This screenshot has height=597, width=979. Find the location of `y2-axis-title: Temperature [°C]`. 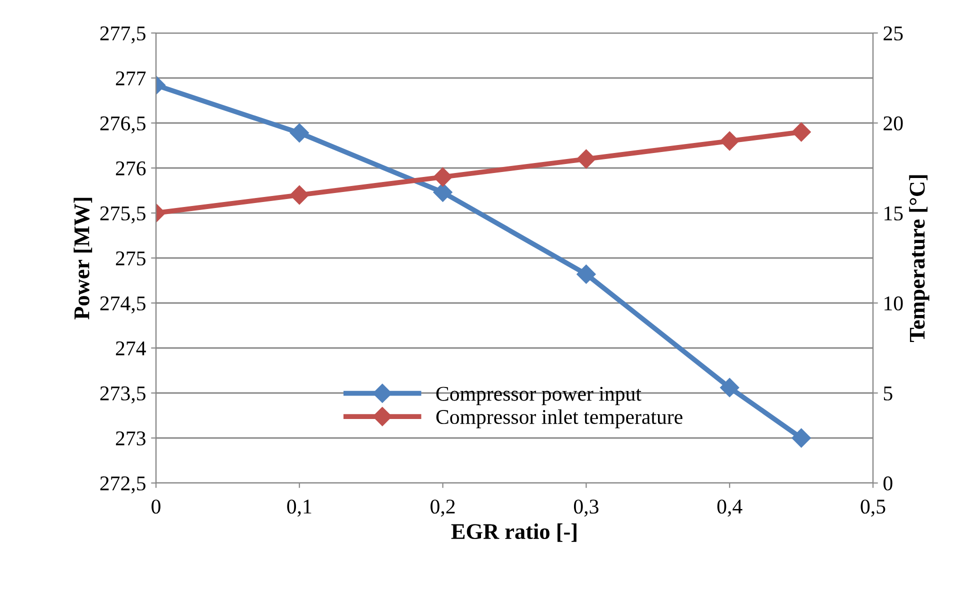

y2-axis-title: Temperature [°C] is located at coordinates (919, 258).